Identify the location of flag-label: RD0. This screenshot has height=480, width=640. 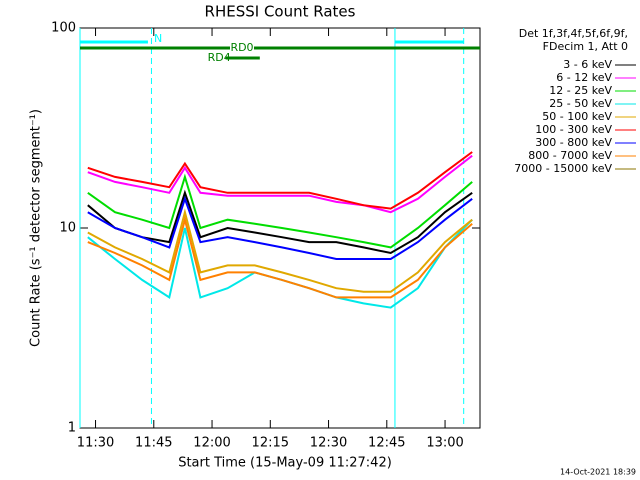
(241, 47).